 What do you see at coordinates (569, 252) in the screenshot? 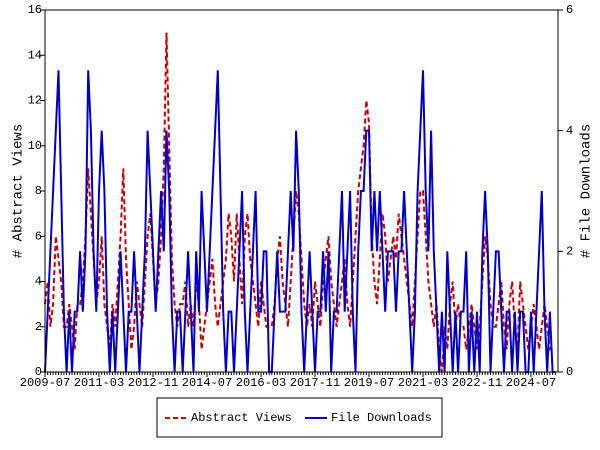
I see `y2-tick-label: 2` at bounding box center [569, 252].